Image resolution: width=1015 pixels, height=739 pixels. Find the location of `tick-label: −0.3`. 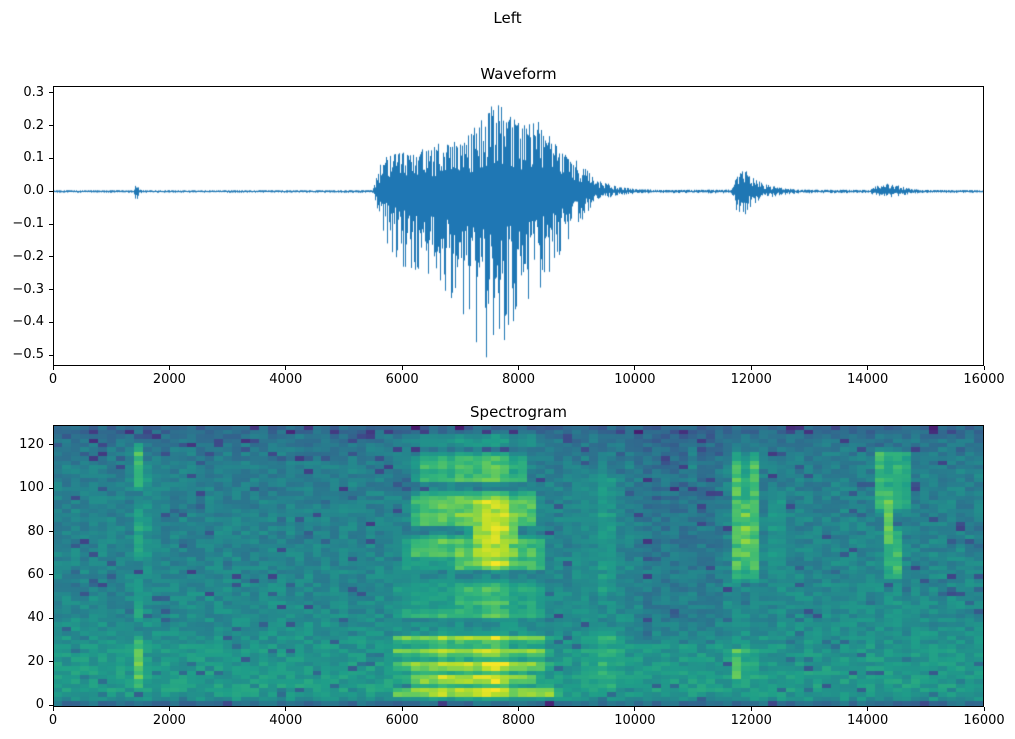

tick-label: −0.3 is located at coordinates (28, 289).